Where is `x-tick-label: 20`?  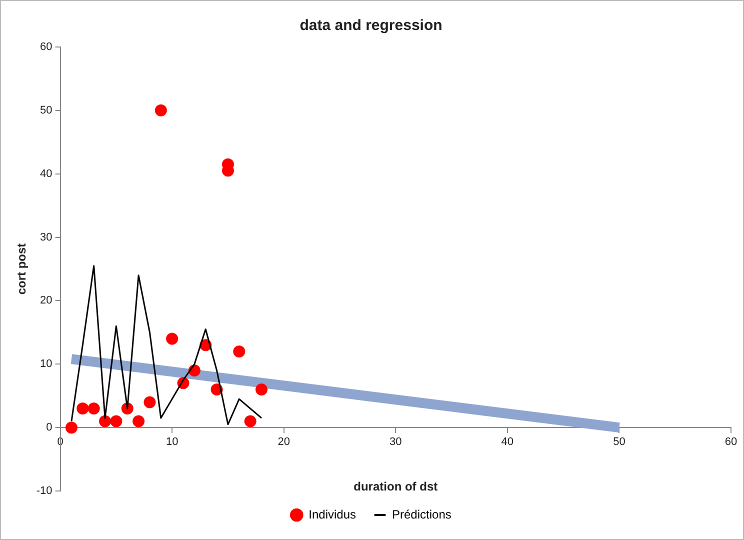
x-tick-label: 20 is located at coordinates (284, 442).